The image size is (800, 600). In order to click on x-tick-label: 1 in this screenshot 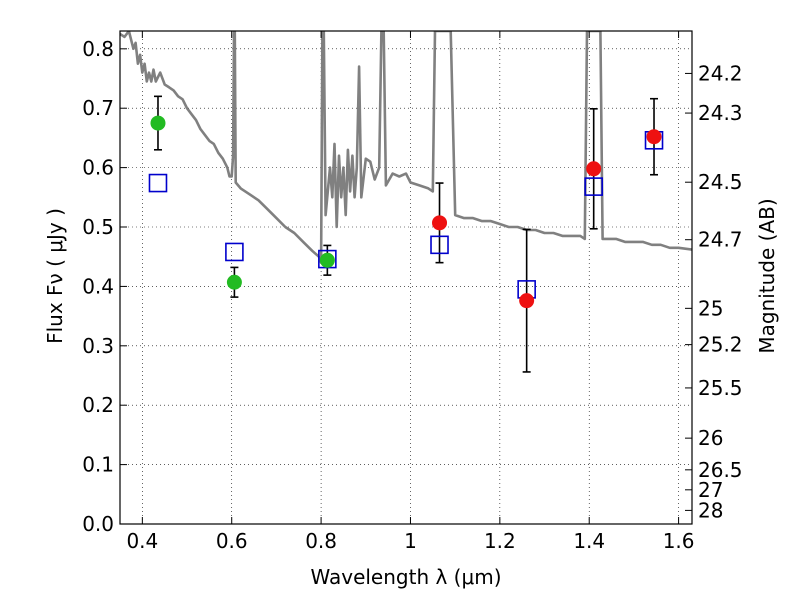, I will do `click(410, 541)`.